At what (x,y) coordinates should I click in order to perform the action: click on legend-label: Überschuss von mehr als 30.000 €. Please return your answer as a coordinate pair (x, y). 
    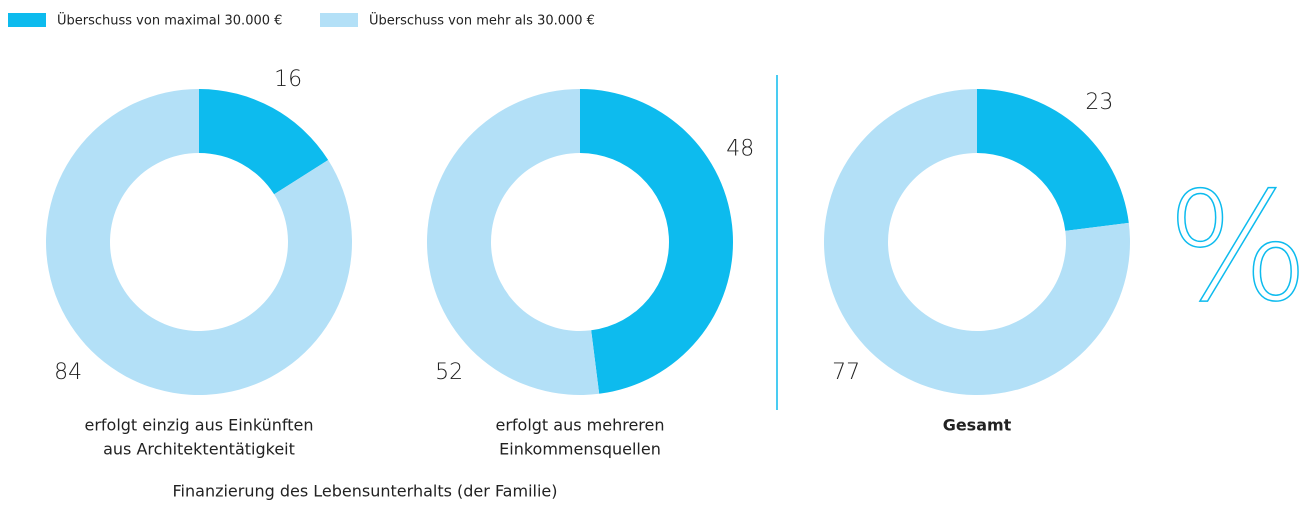
    Looking at the image, I should click on (482, 20).